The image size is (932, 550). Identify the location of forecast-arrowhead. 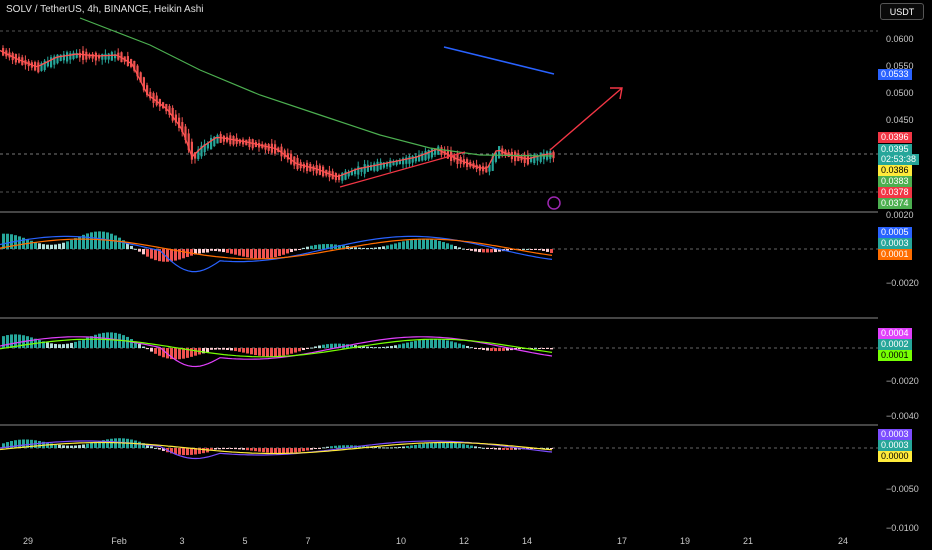
(616, 93).